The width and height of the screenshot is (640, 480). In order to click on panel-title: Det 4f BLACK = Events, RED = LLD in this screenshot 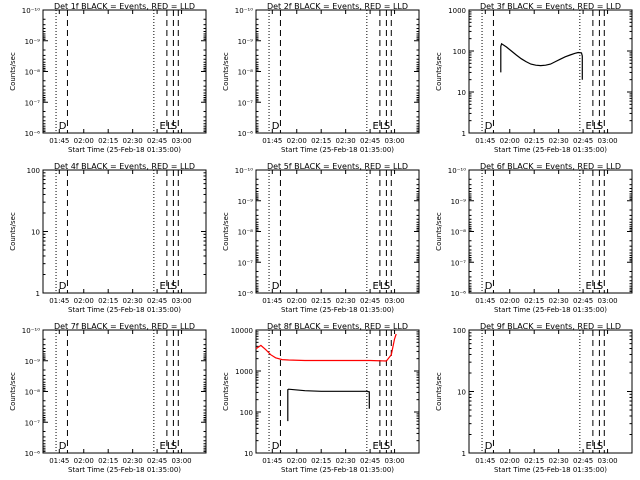, I will do `click(124, 166)`.